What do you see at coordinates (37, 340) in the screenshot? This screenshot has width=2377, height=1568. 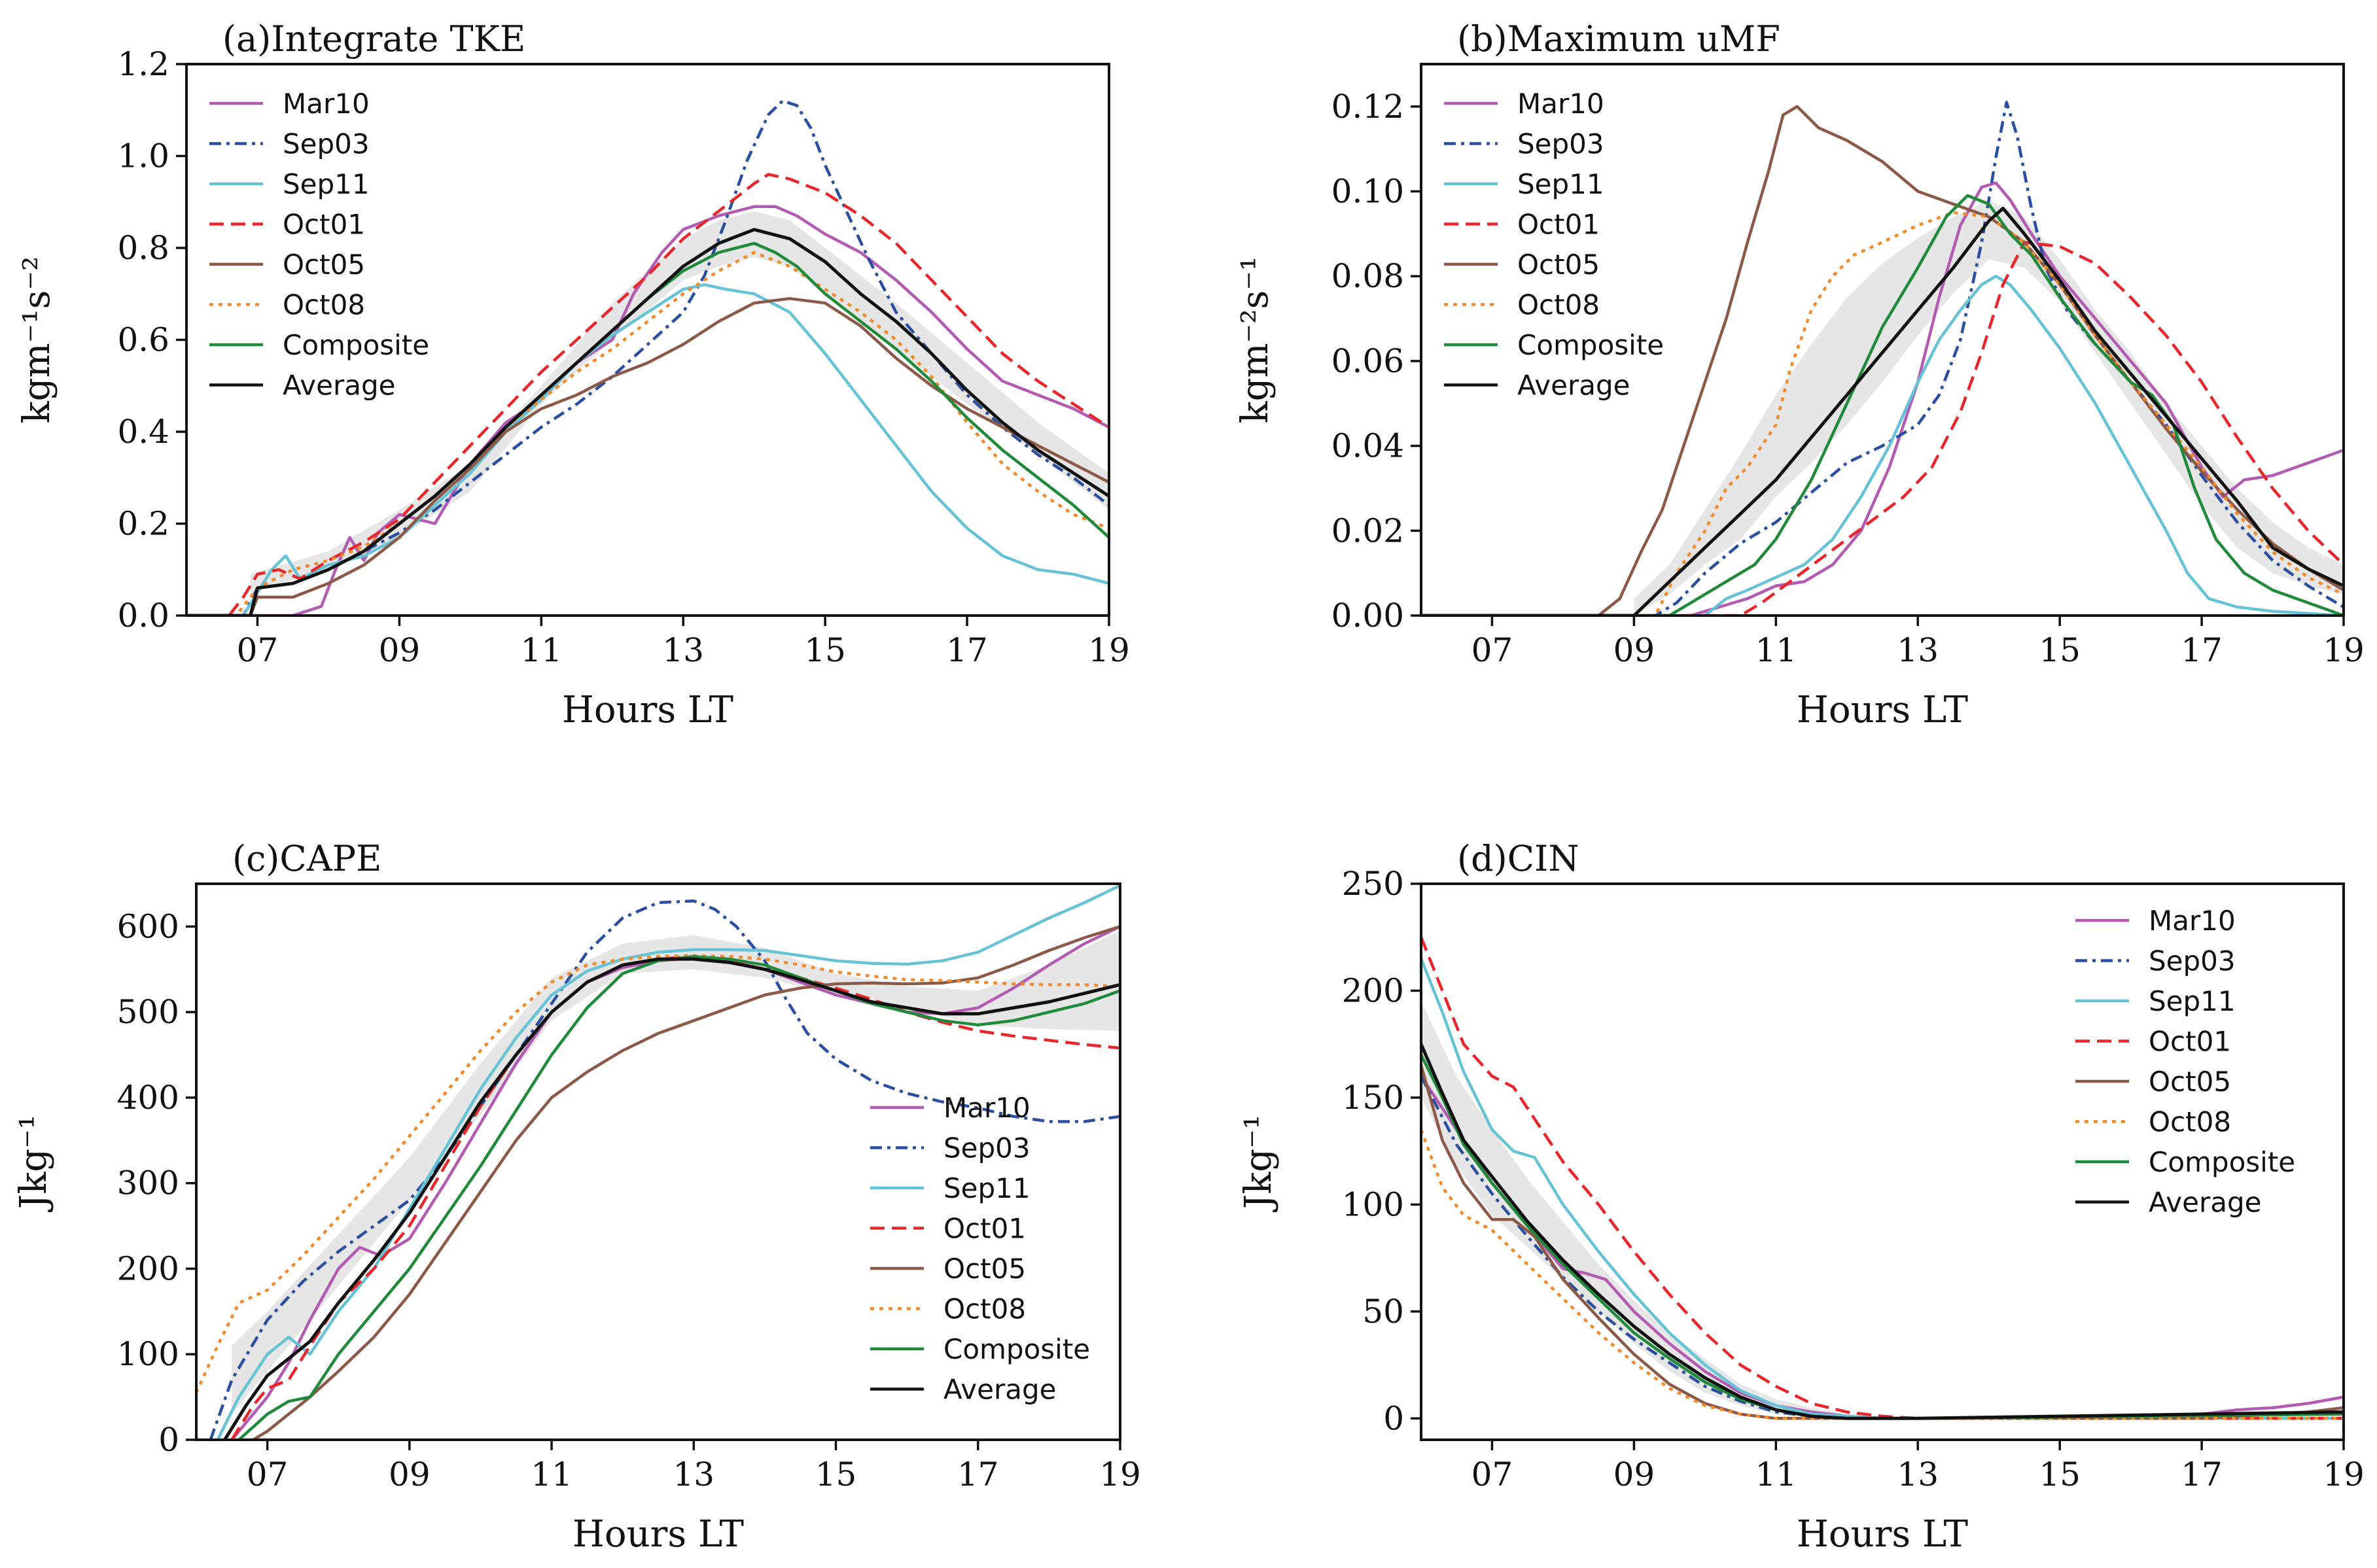 I see `y-axis-label: kgm⁻¹s⁻²` at bounding box center [37, 340].